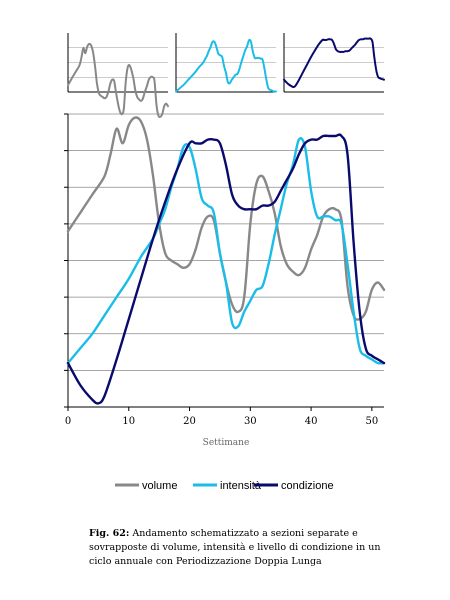 This screenshot has height=600, width=450. What do you see at coordinates (250, 421) in the screenshot?
I see `x-tick-label: 30` at bounding box center [250, 421].